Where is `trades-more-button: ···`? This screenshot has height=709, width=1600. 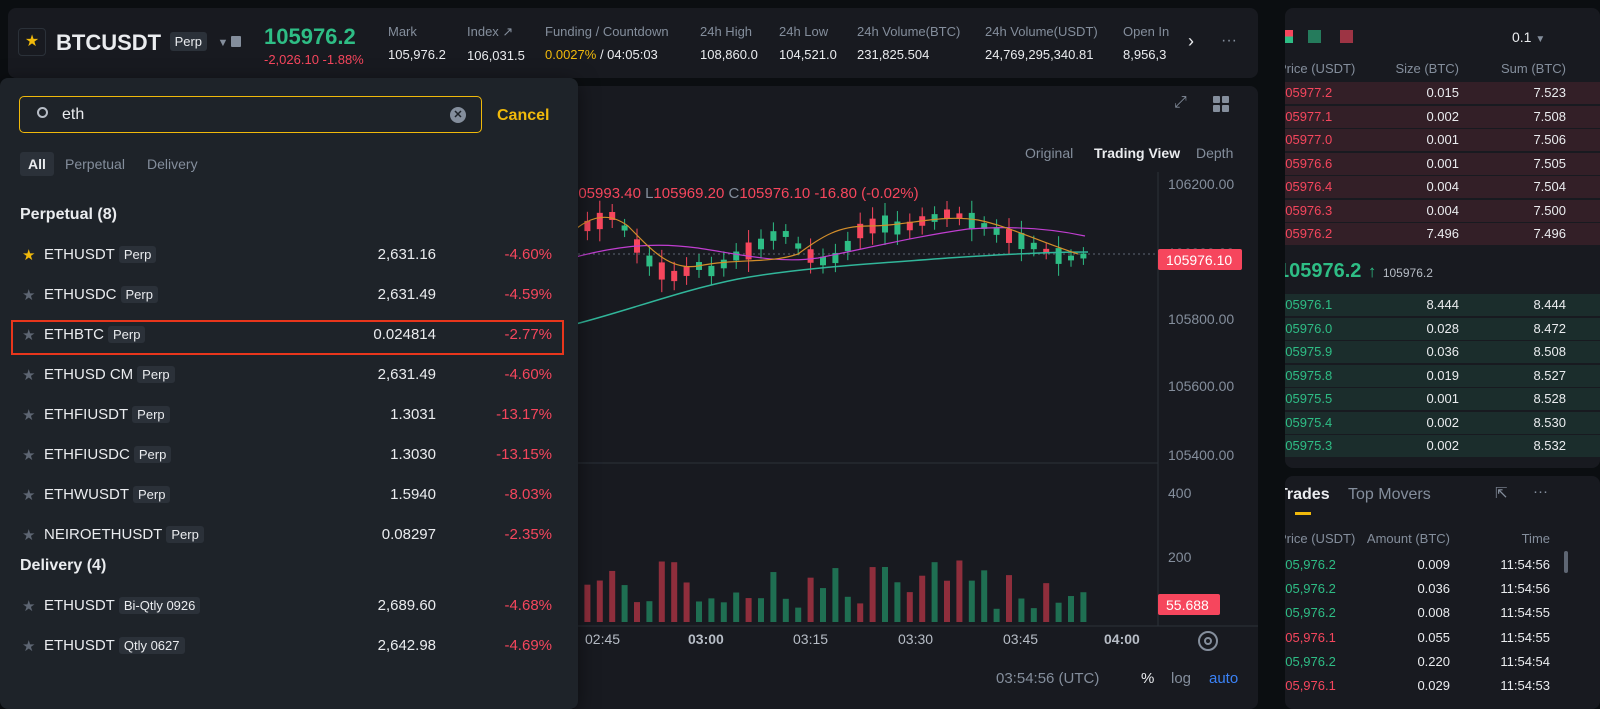
trades-more-button: ··· is located at coordinates (1540, 491).